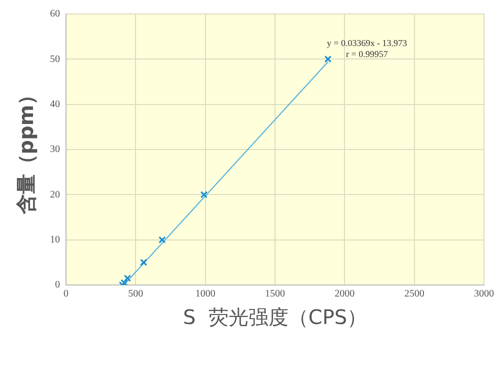  Describe the element at coordinates (55, 150) in the screenshot. I see `y-tick-label: 30` at that location.